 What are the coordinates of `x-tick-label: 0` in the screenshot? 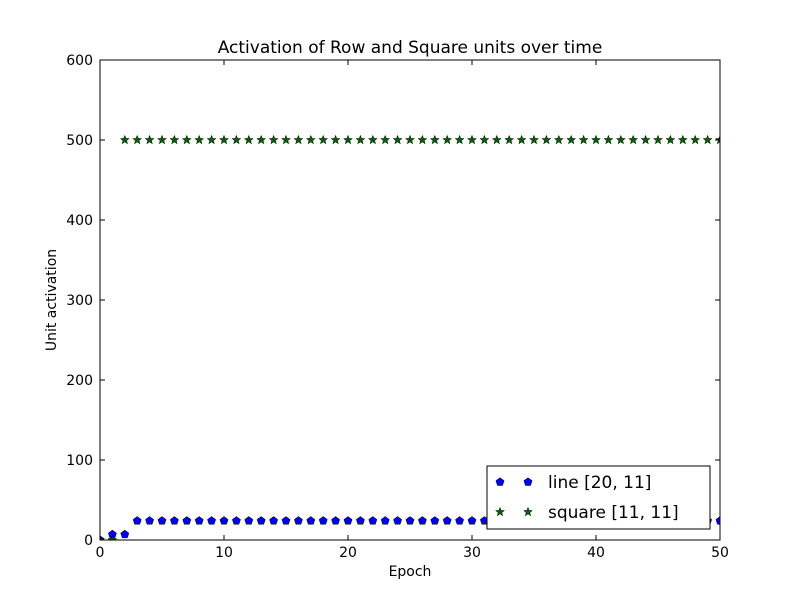 It's located at (100, 553).